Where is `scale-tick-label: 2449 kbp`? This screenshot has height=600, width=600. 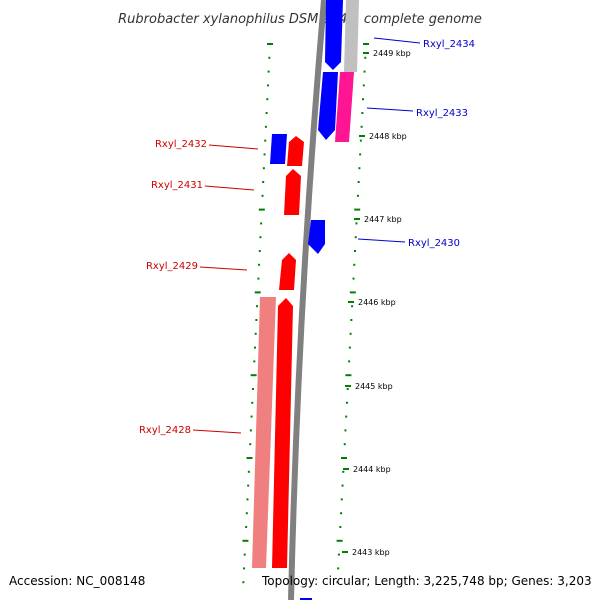
scale-tick-label: 2449 kbp is located at coordinates (392, 53).